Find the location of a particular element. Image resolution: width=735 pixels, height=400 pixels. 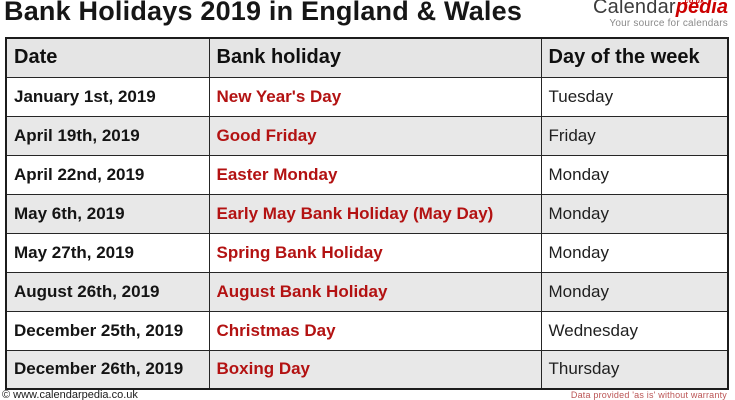

footer-site-link: © www.calendarpedia.co.uk is located at coordinates (70, 394).